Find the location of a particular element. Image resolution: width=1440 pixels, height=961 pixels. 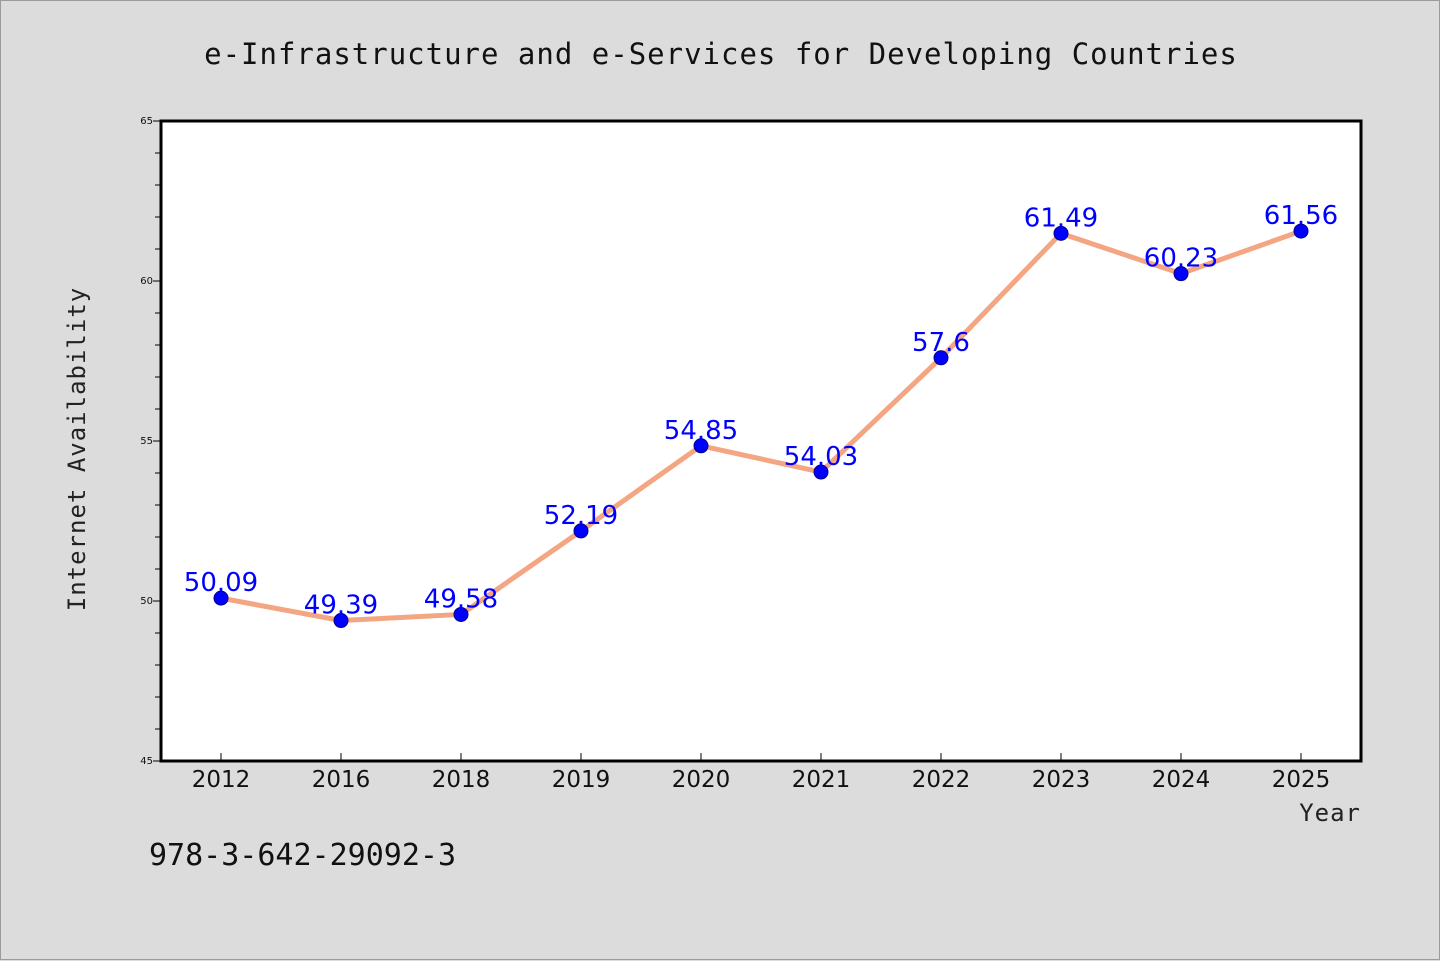

data-label: 60.23 is located at coordinates (1181, 259).